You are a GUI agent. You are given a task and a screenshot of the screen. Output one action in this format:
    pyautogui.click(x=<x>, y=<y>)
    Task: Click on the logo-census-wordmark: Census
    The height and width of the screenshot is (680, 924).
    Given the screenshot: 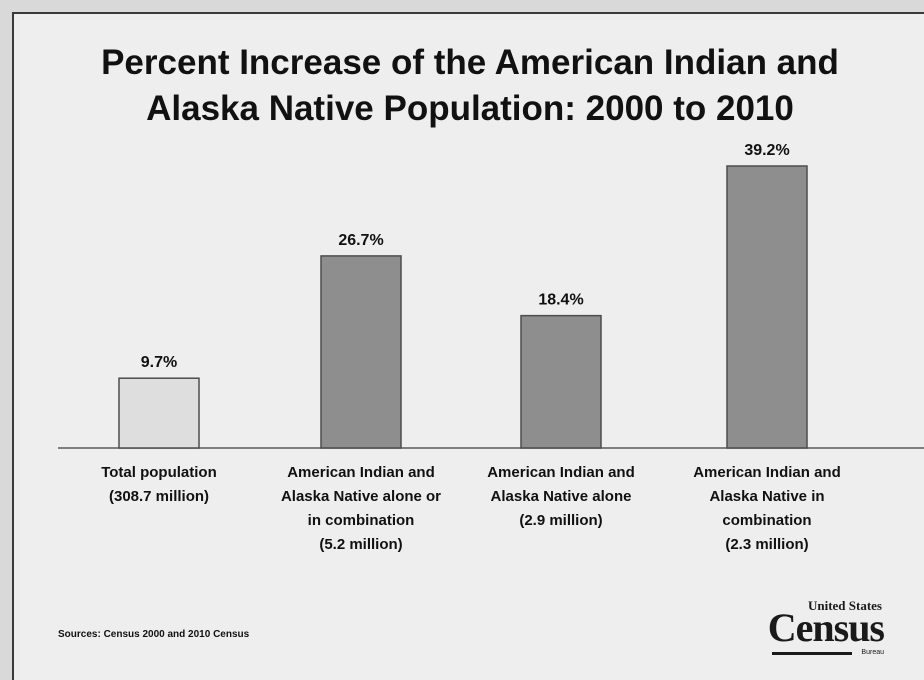 What is the action you would take?
    pyautogui.click(x=826, y=627)
    